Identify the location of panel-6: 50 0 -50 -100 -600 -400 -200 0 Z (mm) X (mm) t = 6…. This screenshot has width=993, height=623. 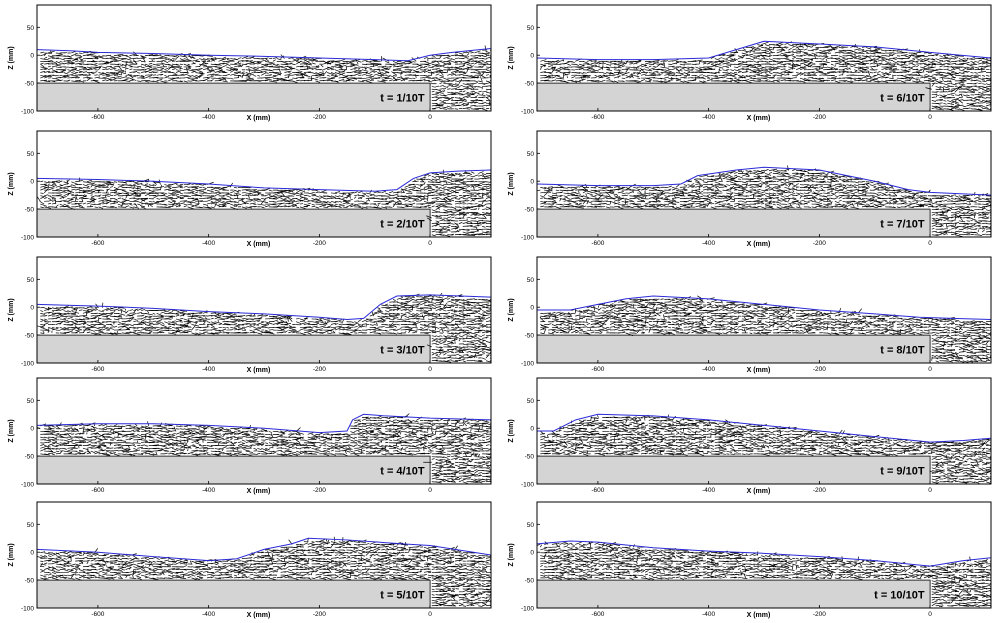
(750, 63).